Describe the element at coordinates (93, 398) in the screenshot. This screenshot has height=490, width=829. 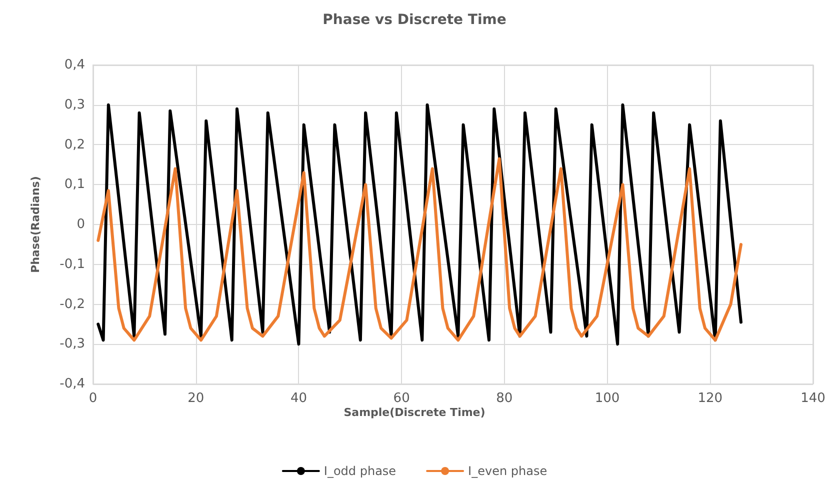
I see `x-tick-label: 0` at that location.